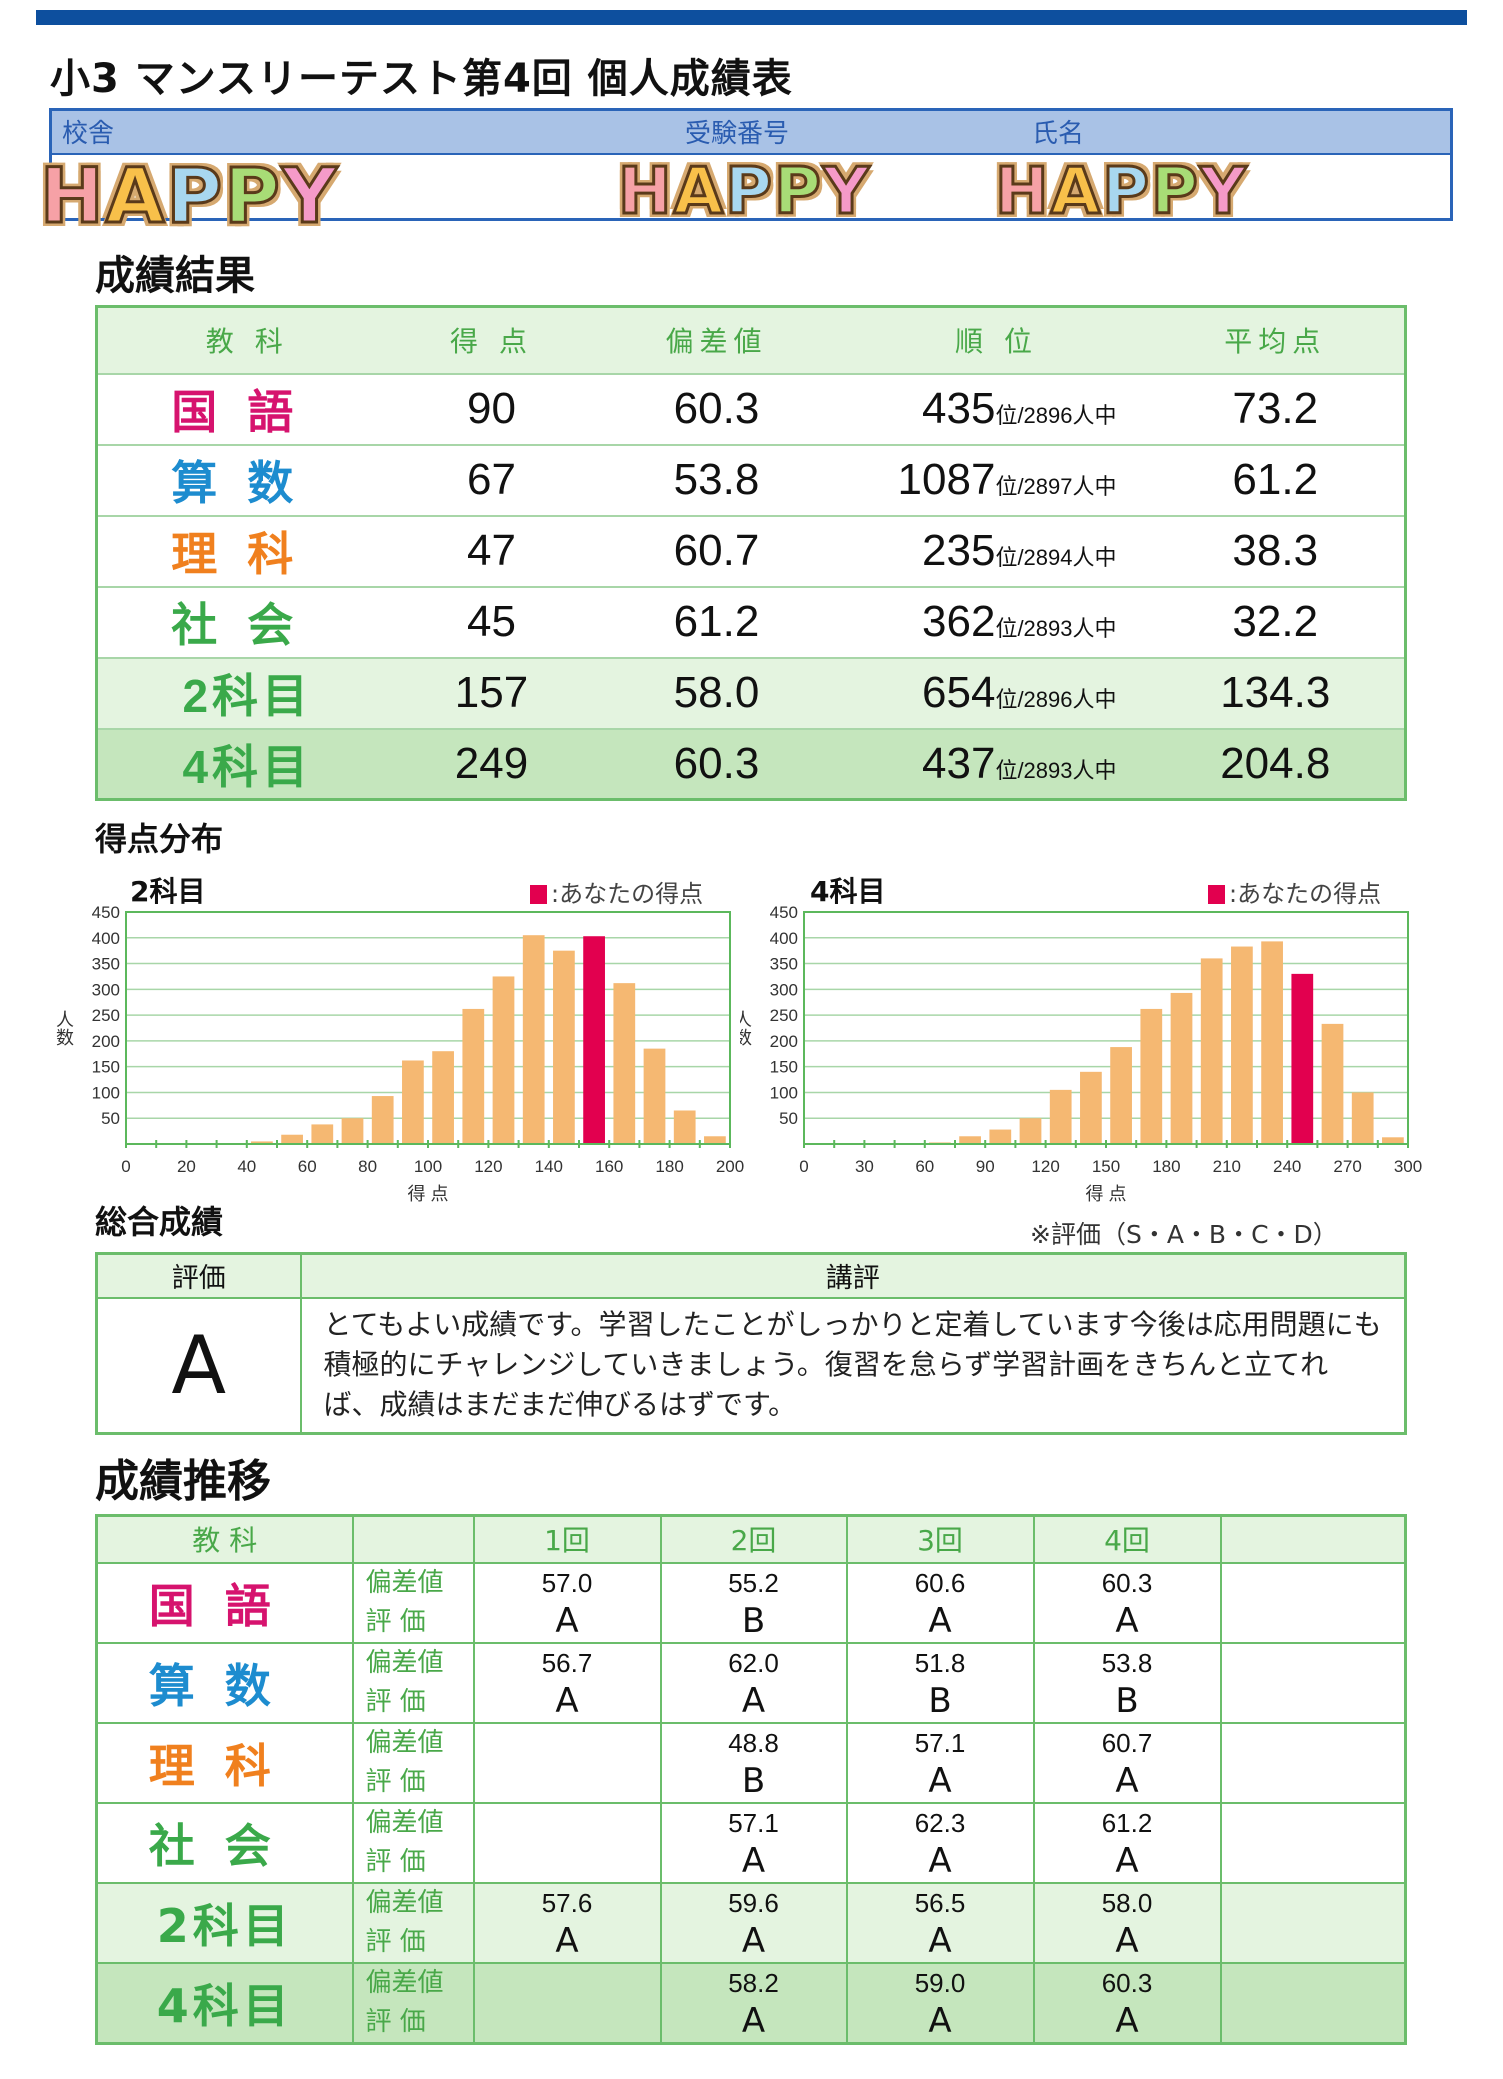  Describe the element at coordinates (1106, 1028) in the screenshot. I see `plot-frame` at that location.